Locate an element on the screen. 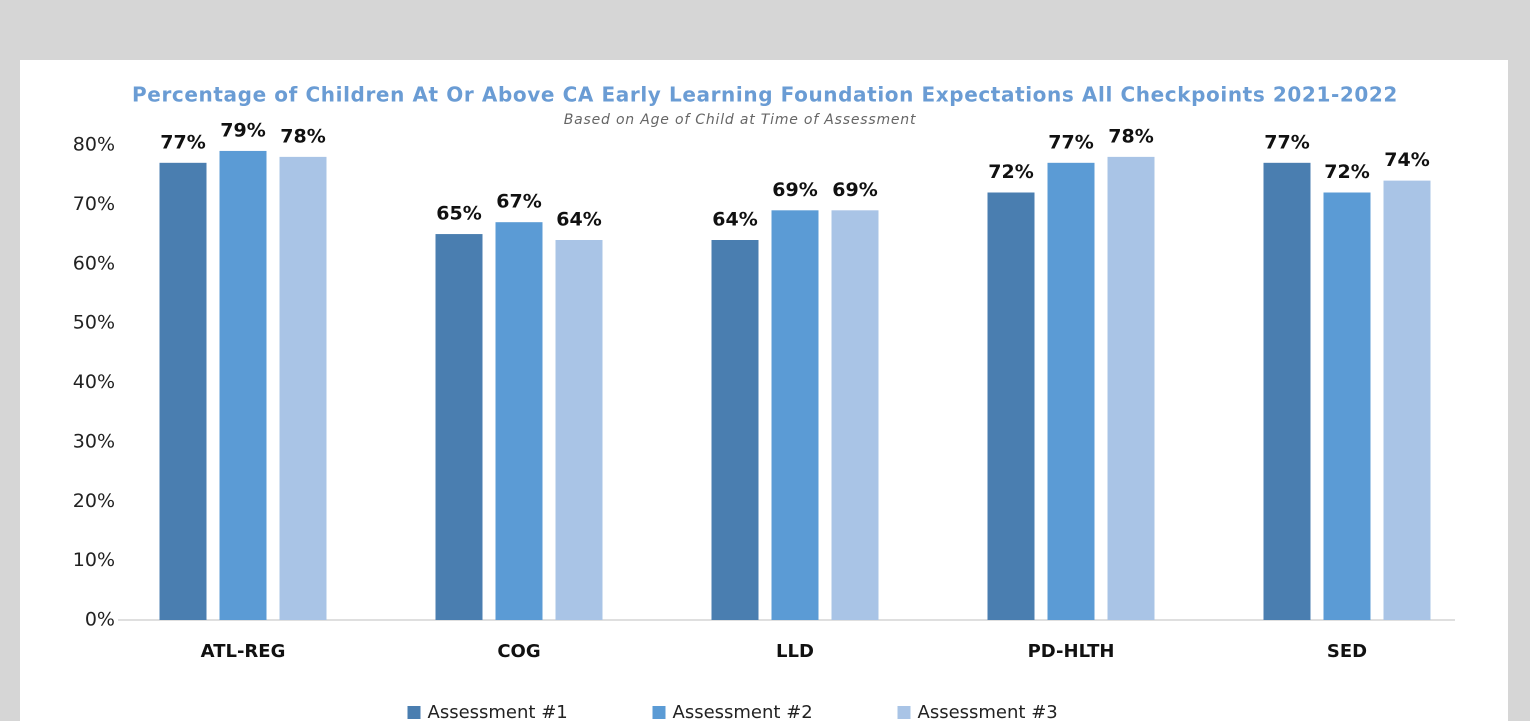 This screenshot has width=1530, height=721. x-tick-label: ATL-REG is located at coordinates (243, 651).